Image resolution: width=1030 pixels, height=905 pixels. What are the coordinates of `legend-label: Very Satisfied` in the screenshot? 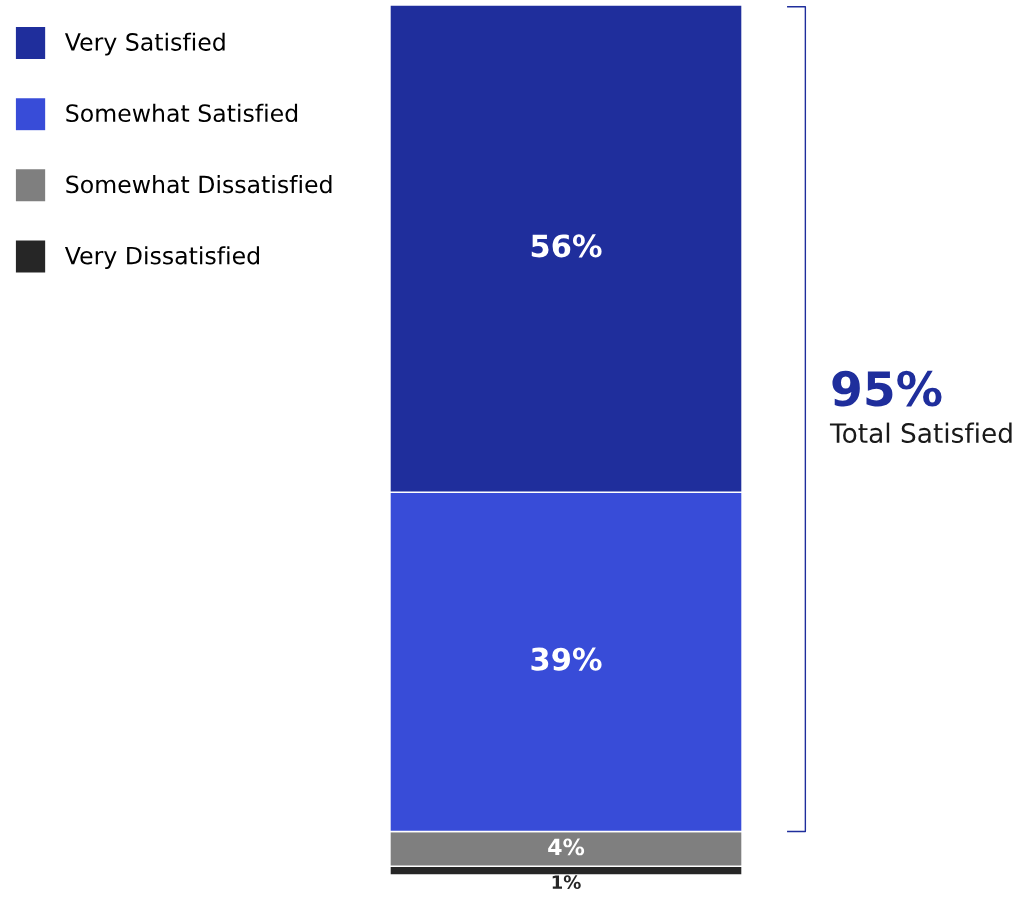 It's located at (144, 44).